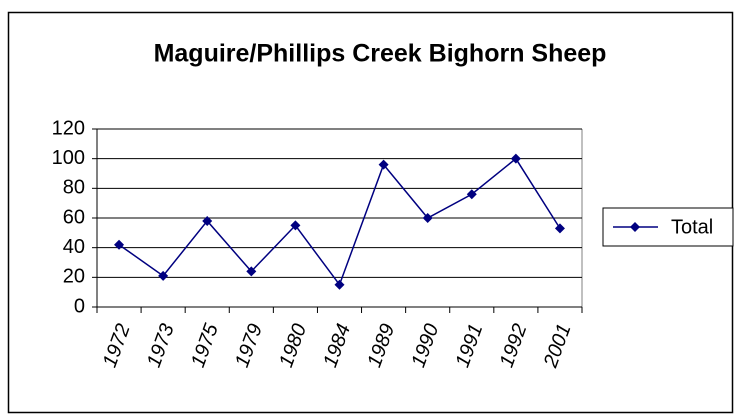  Describe the element at coordinates (692, 227) in the screenshot. I see `legend-label: Total` at that location.